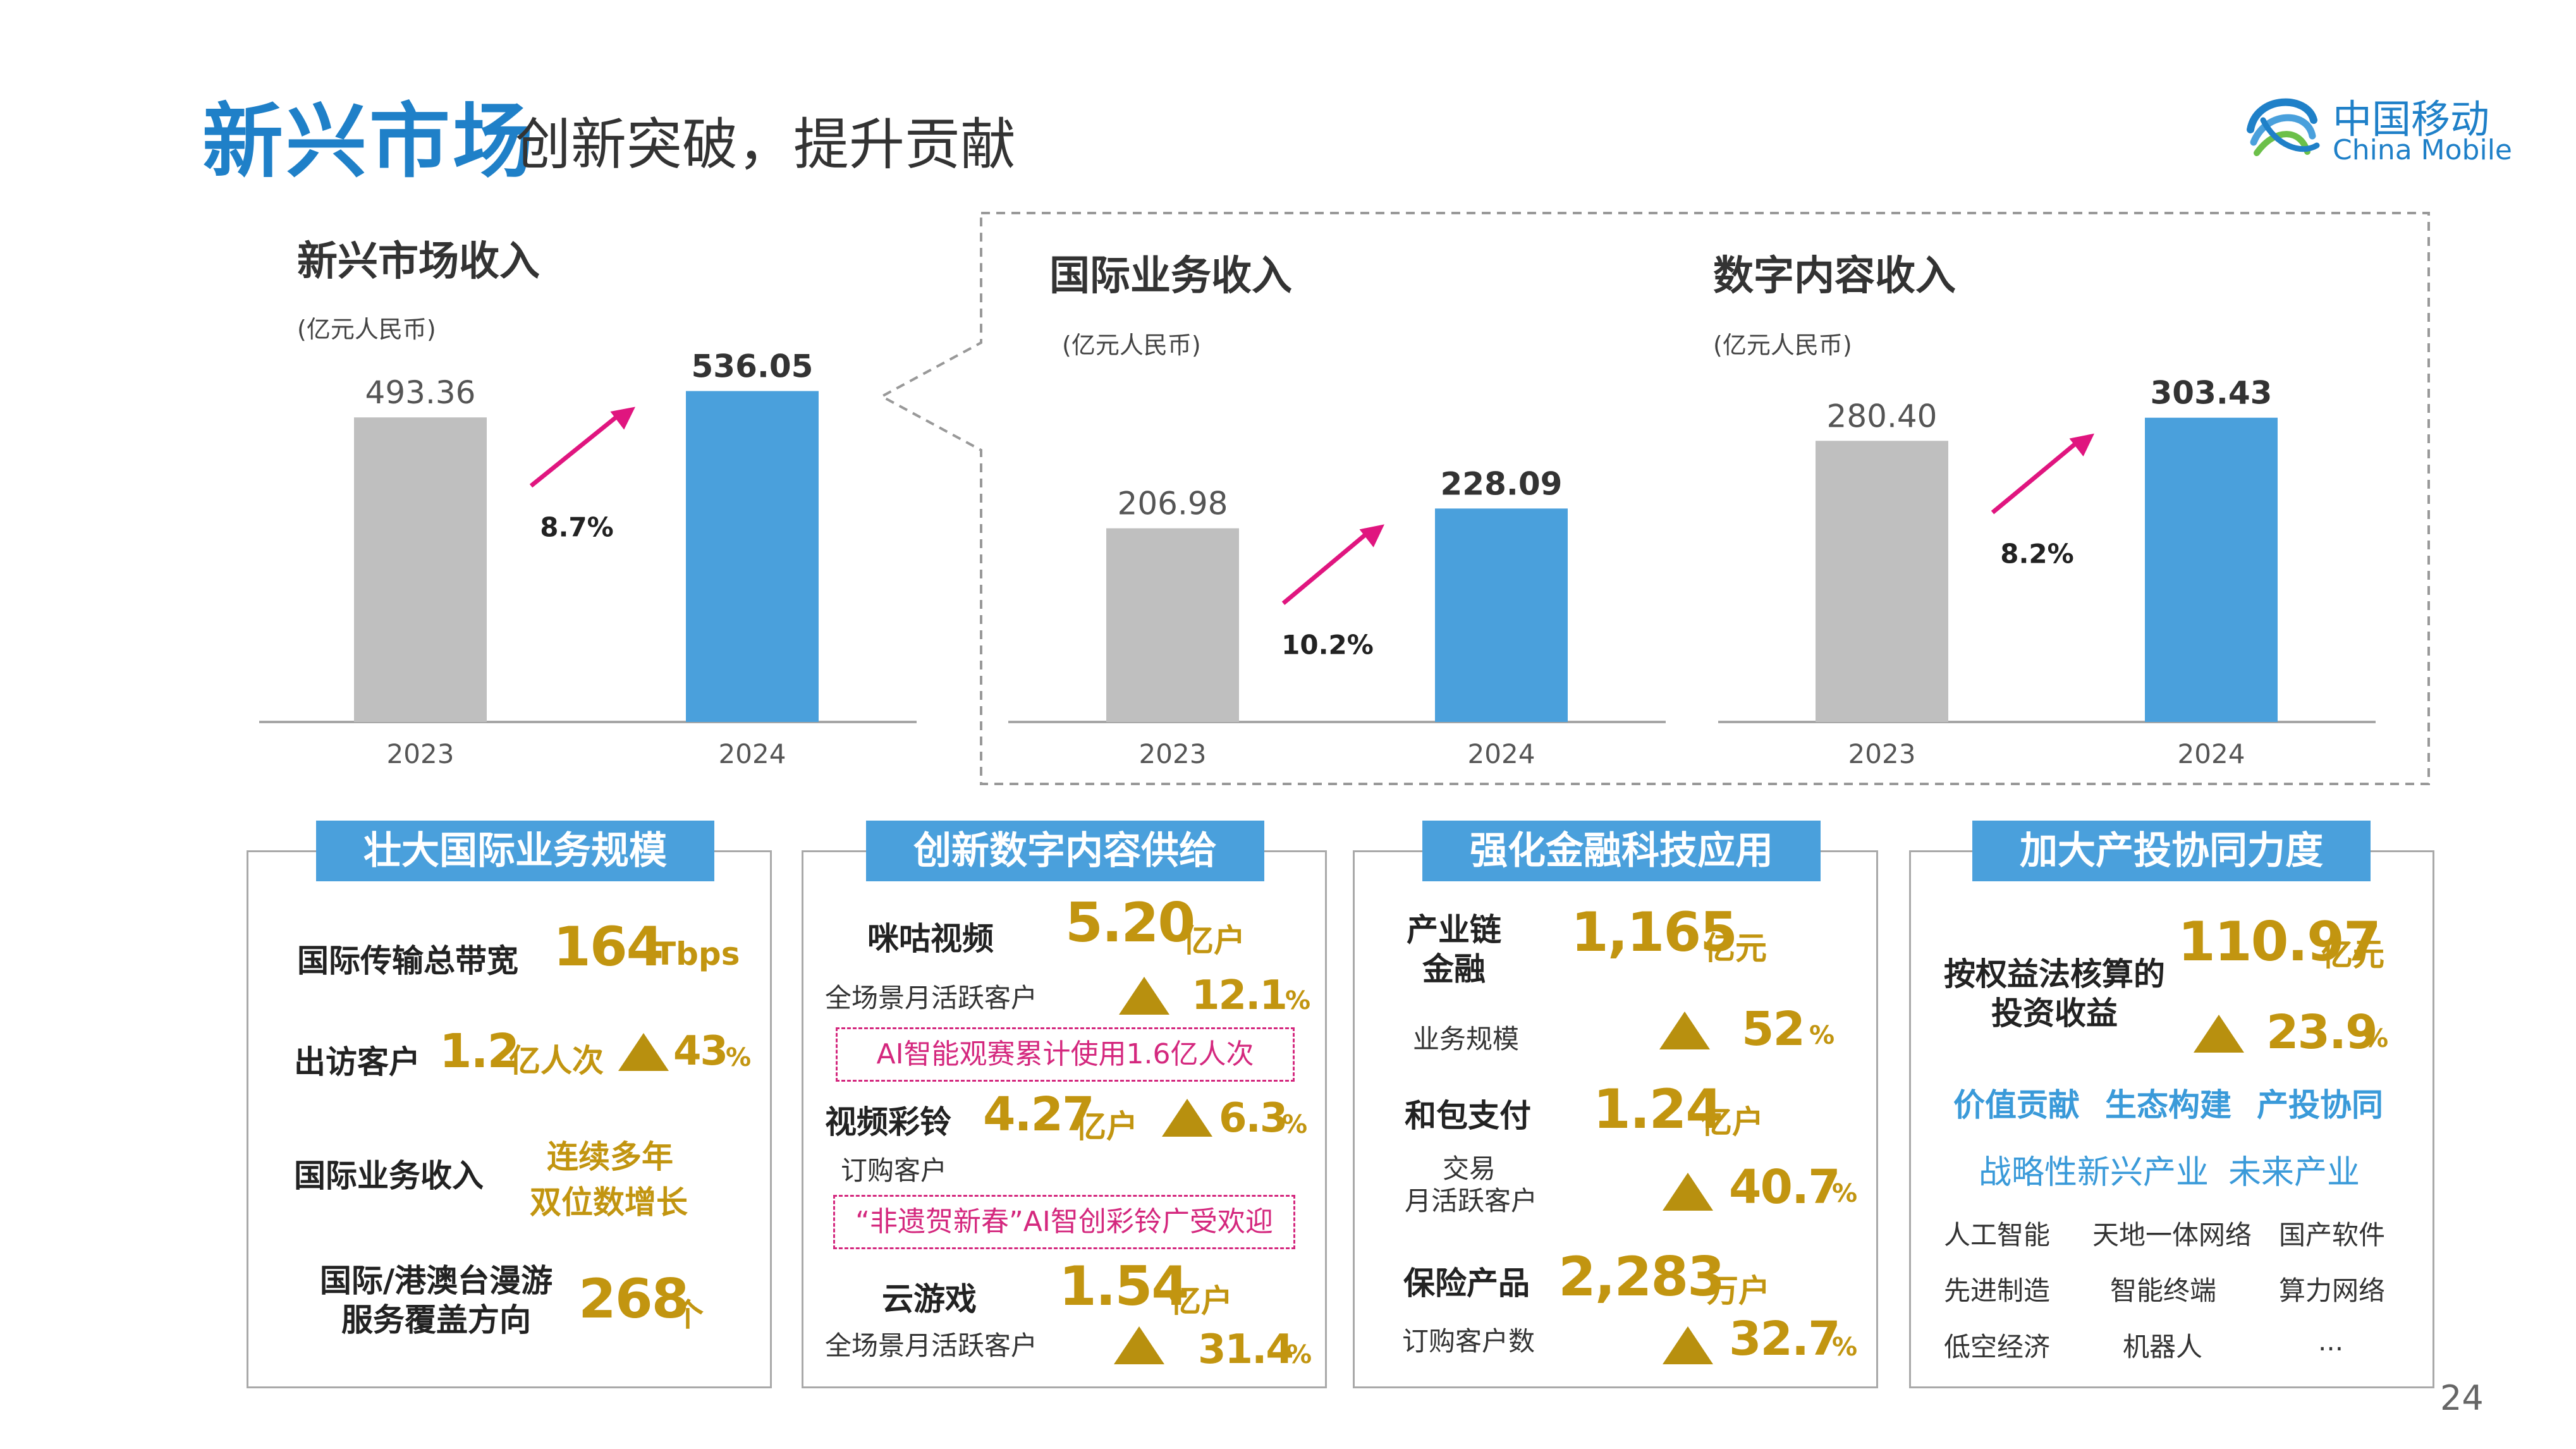 This screenshot has height=1449, width=2576. What do you see at coordinates (1454, 949) in the screenshot?
I see `label-supply-chain-finance: 产业链 金融` at bounding box center [1454, 949].